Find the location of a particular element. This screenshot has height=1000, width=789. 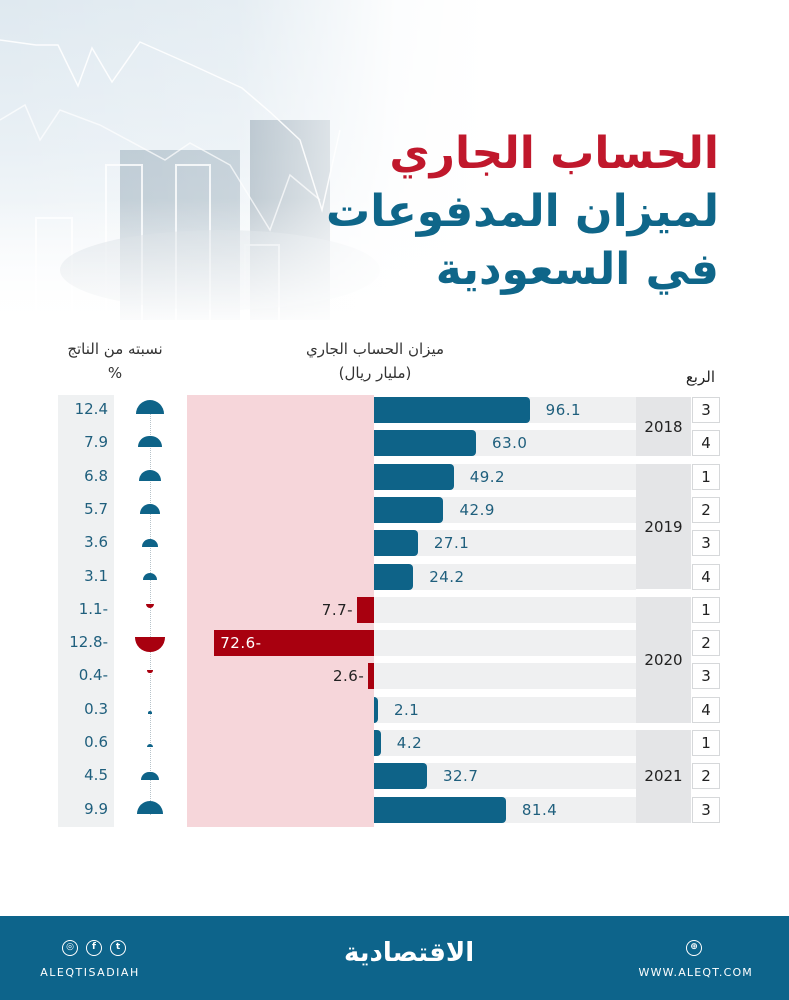

title-line-3: في السعودية is located at coordinates (577, 269).